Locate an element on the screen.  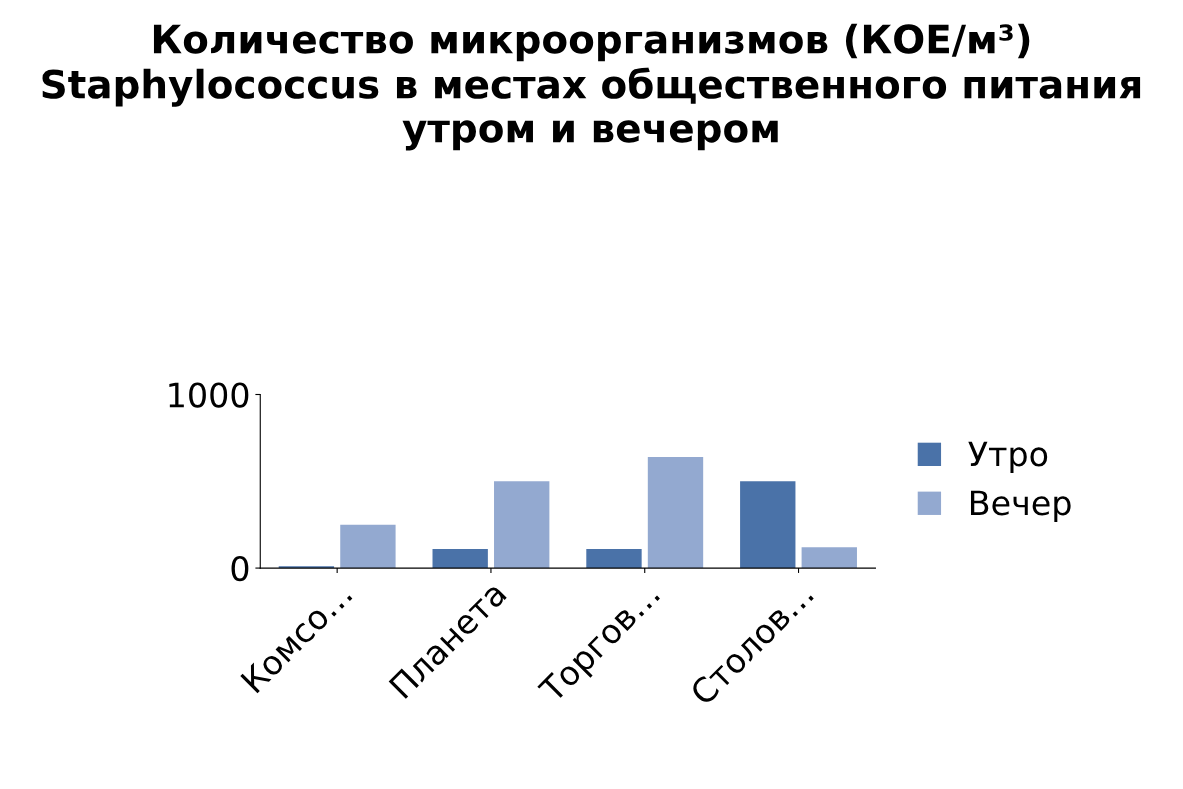
y-tick-label: 1000 is located at coordinates (209, 395).